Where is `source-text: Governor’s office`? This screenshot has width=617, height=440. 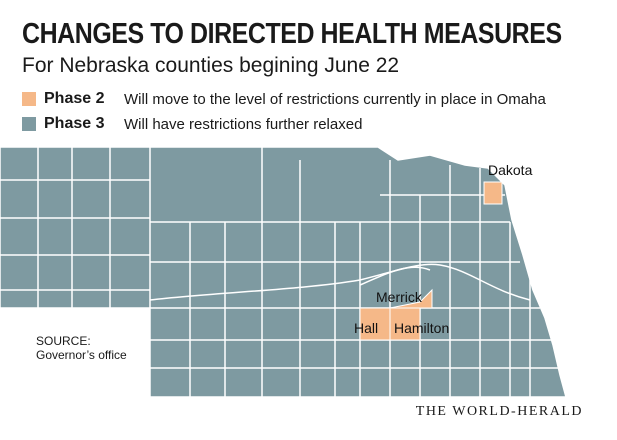
source-text: Governor’s office is located at coordinates (81, 355).